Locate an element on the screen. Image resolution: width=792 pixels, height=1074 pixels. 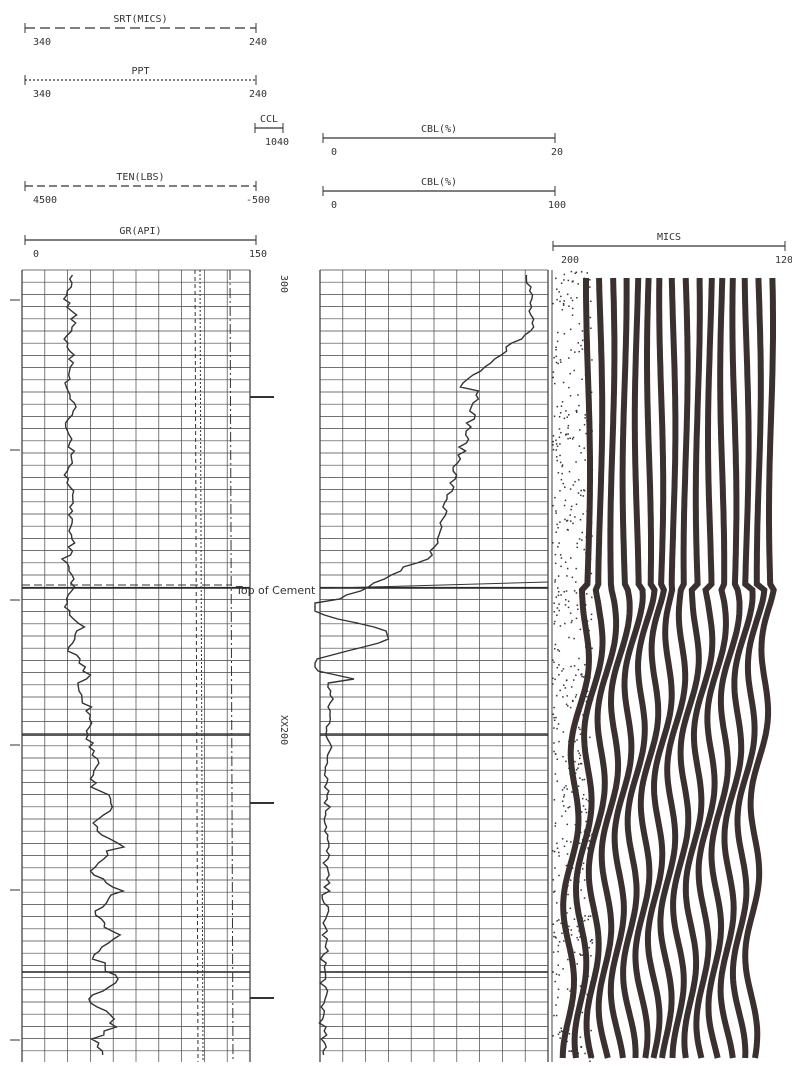
curve-name: CCL is located at coordinates (269, 119).